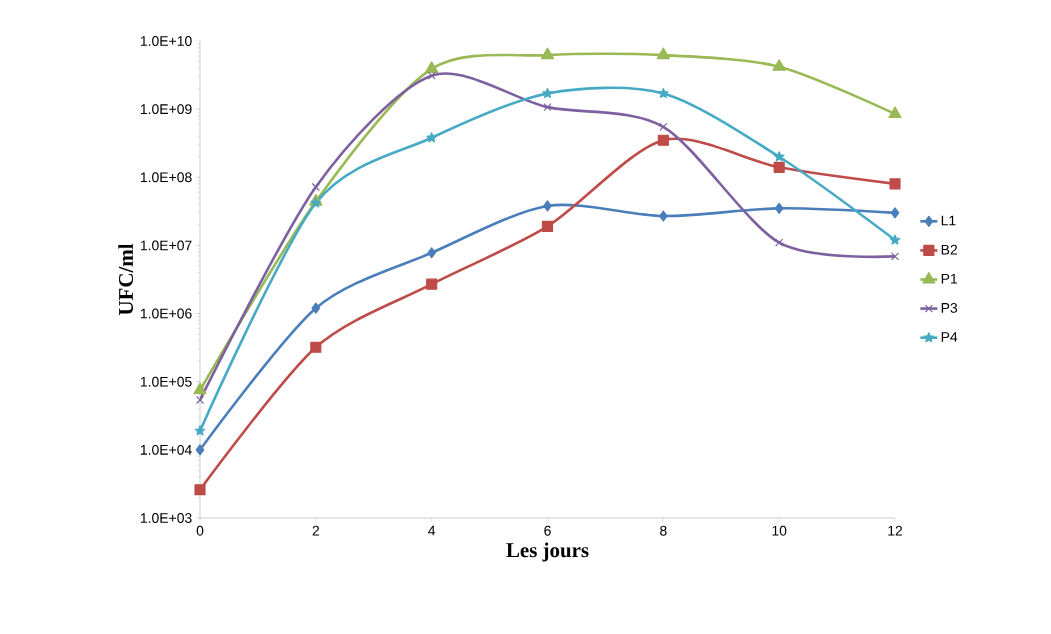 The image size is (1051, 634). I want to click on y-tick-label: 1.0E+05, so click(166, 381).